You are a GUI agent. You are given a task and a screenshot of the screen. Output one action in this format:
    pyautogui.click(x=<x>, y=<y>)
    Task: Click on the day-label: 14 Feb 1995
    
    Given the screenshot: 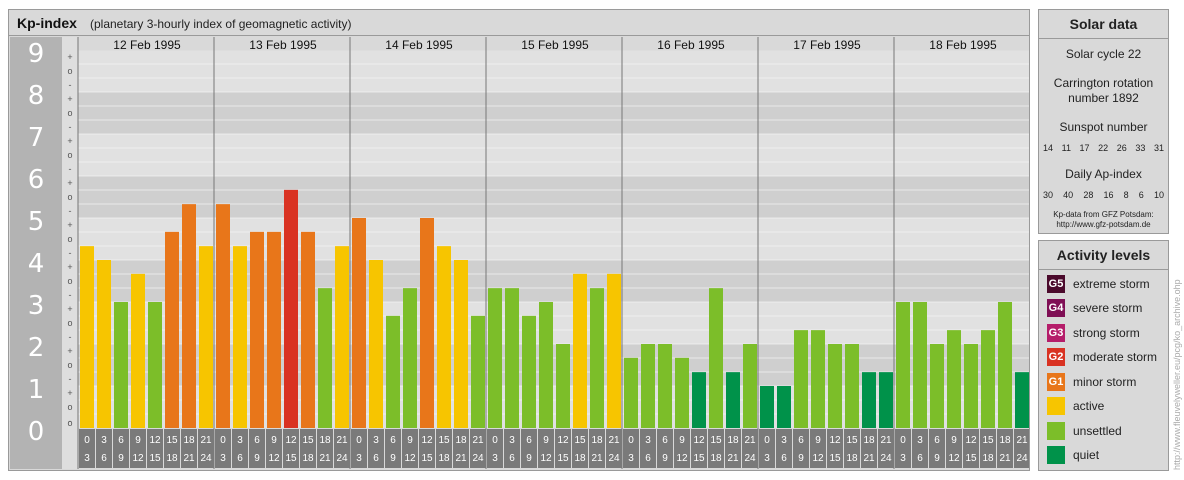 What is the action you would take?
    pyautogui.click(x=419, y=45)
    